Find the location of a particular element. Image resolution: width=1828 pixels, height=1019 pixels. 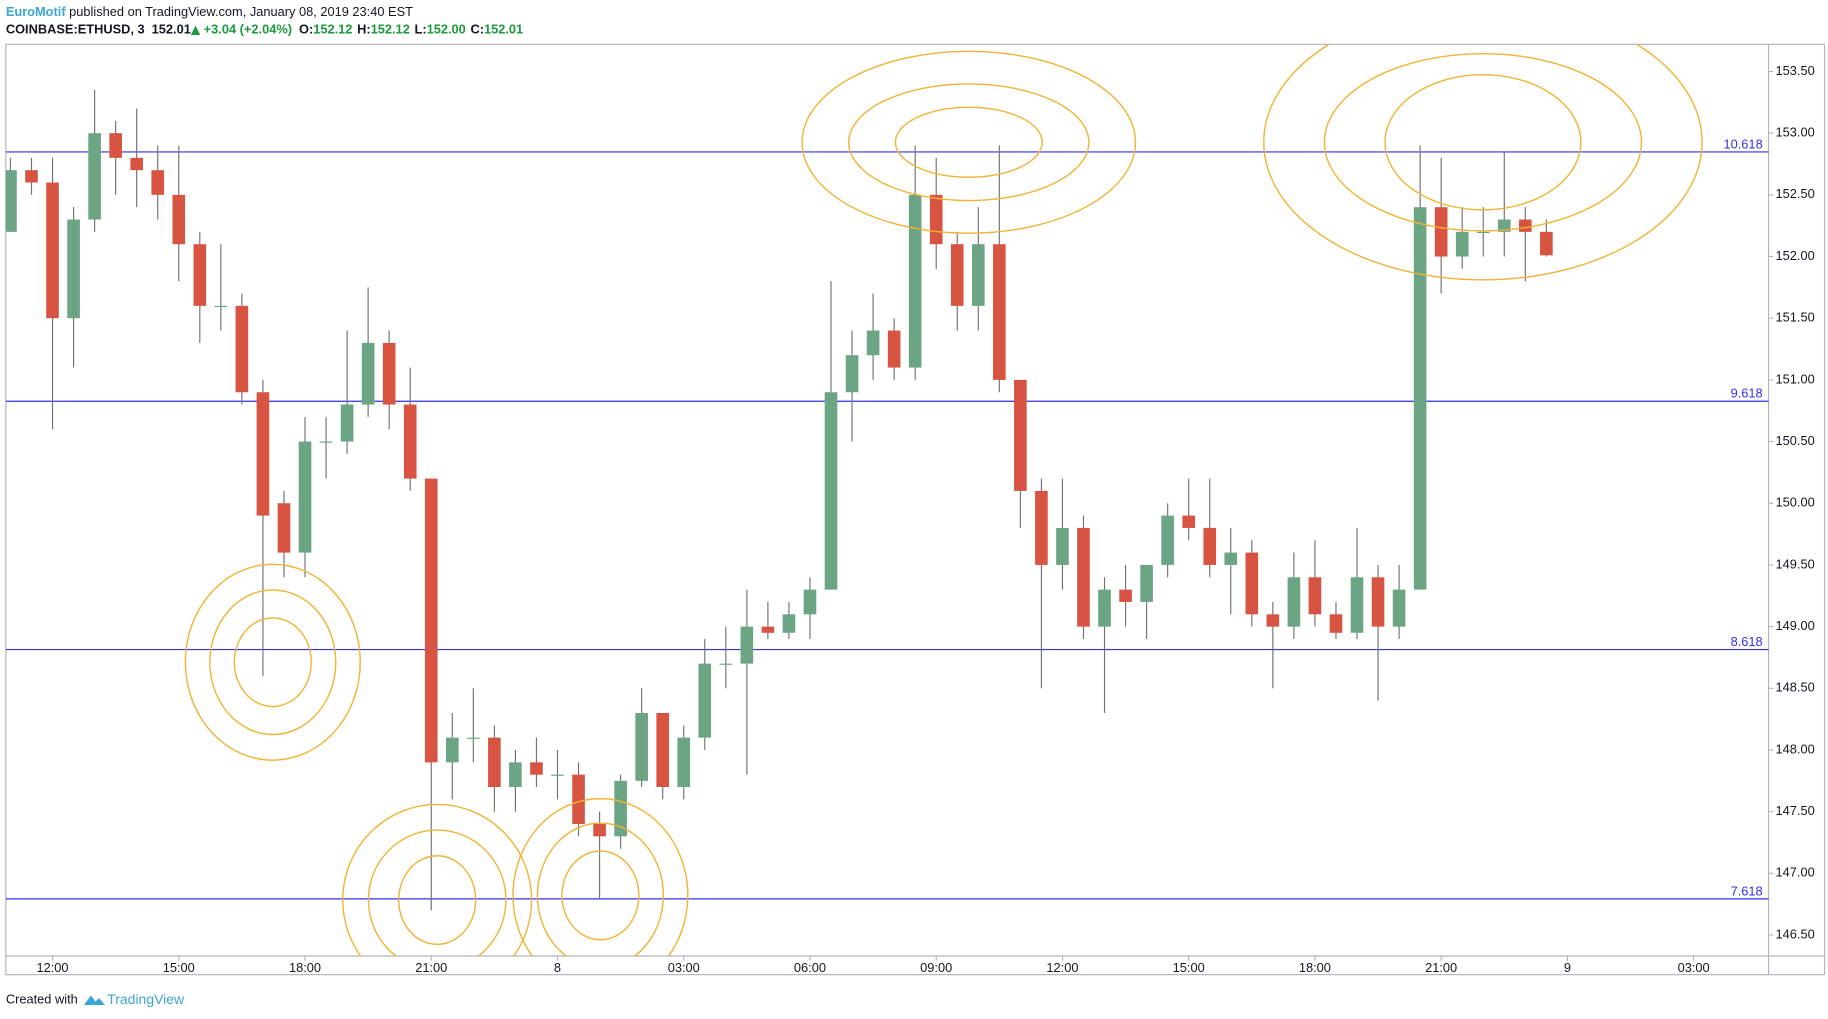

author: EuroMotif is located at coordinates (36, 11).